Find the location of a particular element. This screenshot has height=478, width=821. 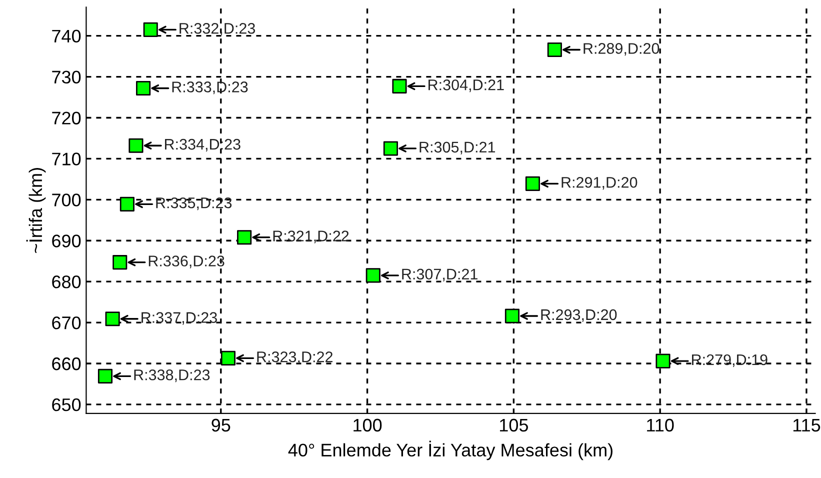

y-tick-label: 650 is located at coordinates (66, 405).